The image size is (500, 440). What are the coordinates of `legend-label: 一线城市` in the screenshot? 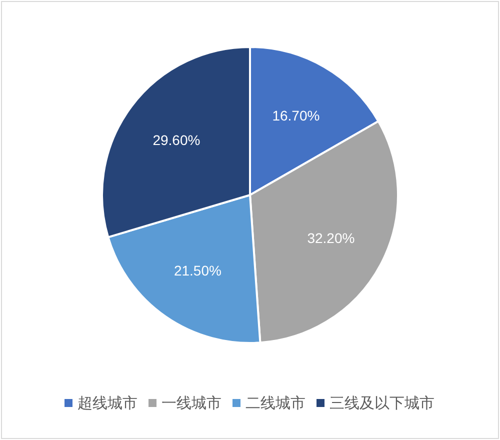 It's located at (192, 403).